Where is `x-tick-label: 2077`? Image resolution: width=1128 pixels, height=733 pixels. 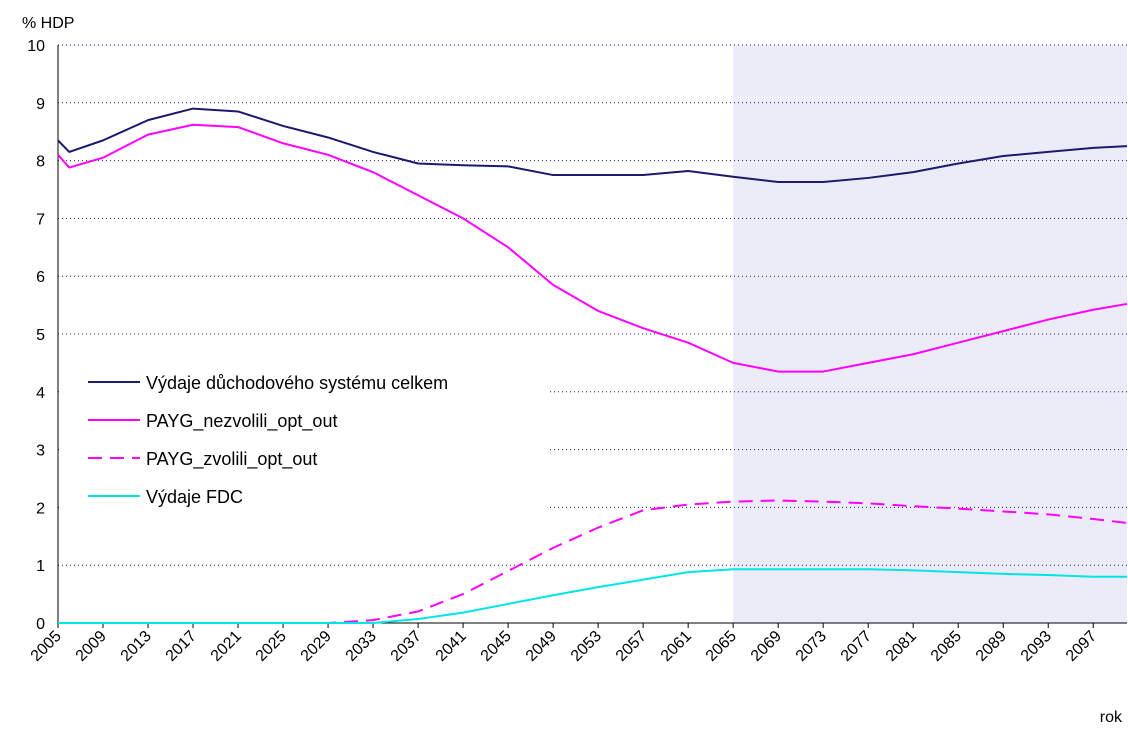
x-tick-label: 2077 is located at coordinates (856, 646).